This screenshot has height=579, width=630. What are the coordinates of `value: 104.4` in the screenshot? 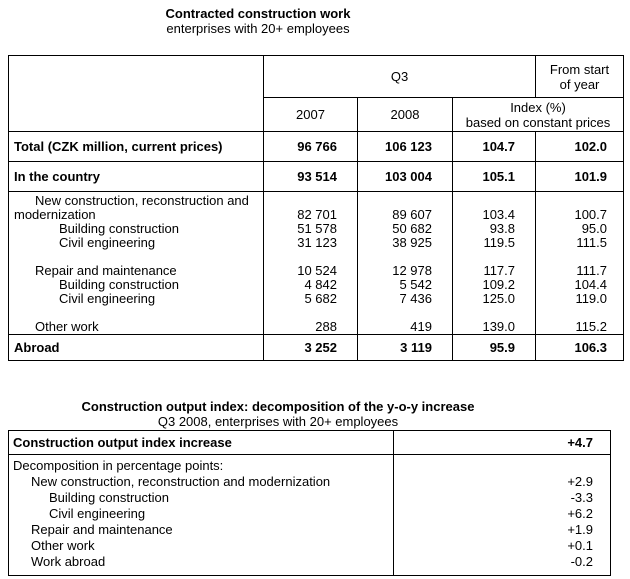 It's located at (591, 285).